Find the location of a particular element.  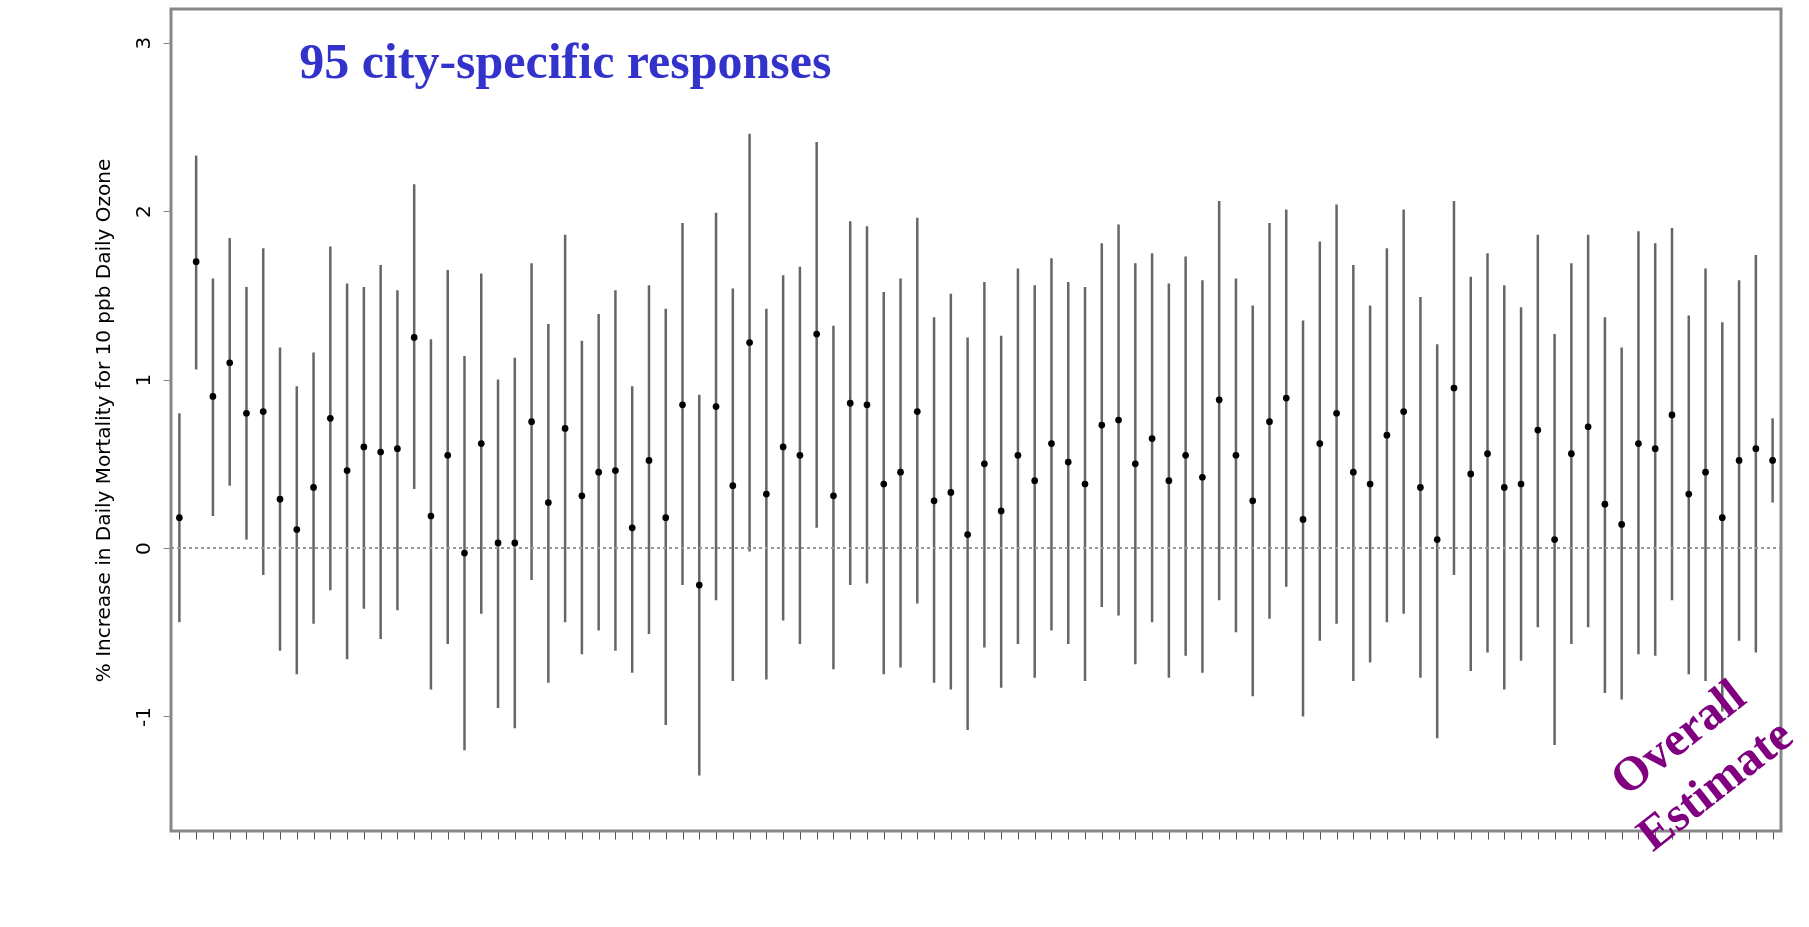

y-tick-label: -1 is located at coordinates (142, 716).